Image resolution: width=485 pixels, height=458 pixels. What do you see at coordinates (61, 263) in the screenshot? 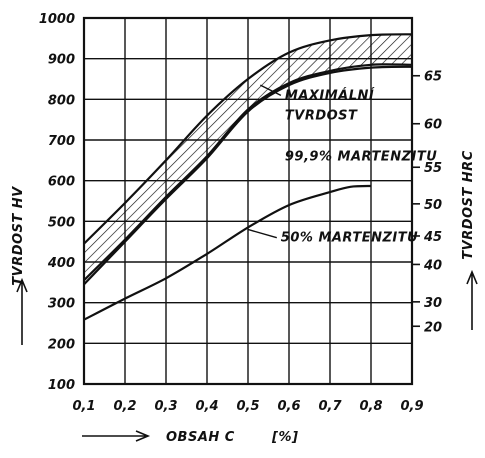
I see `y-left-tick-label: 400` at bounding box center [61, 263].